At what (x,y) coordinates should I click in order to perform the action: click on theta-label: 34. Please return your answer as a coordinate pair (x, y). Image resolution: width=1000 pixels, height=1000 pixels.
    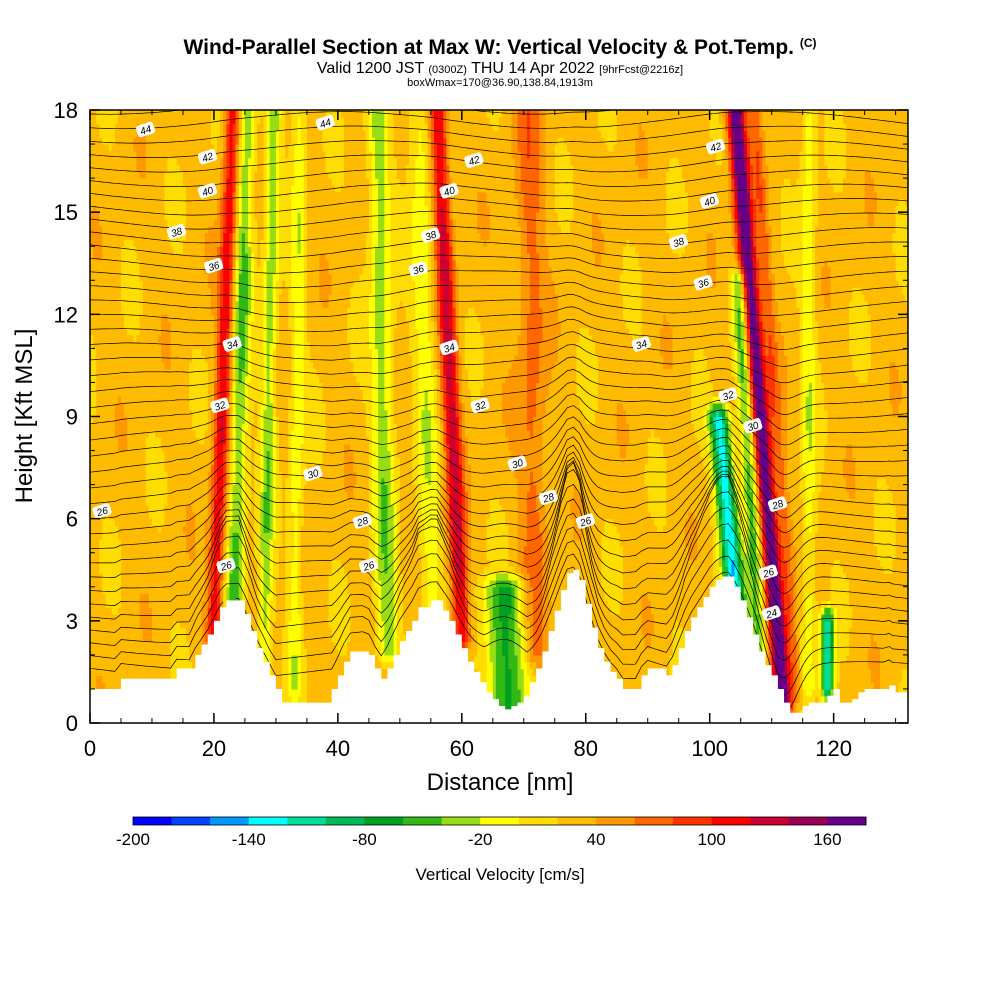
    Looking at the image, I should click on (449, 347).